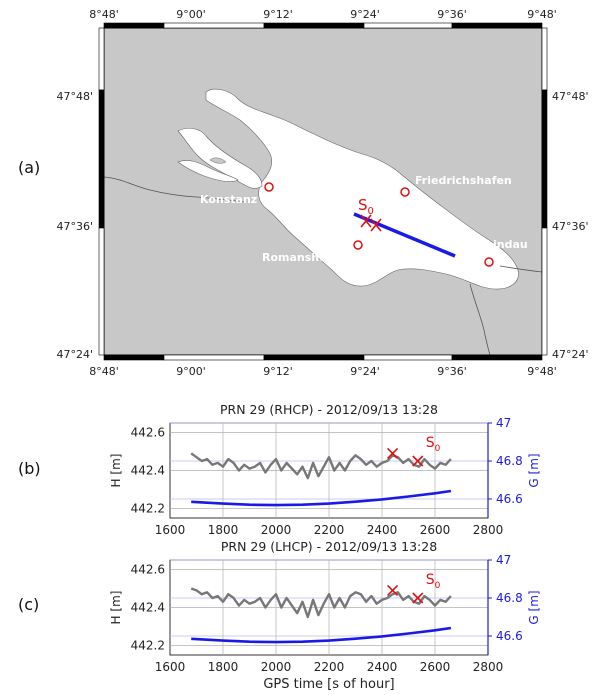  Describe the element at coordinates (404, 235) in the screenshot. I see `boat-track-line` at that location.